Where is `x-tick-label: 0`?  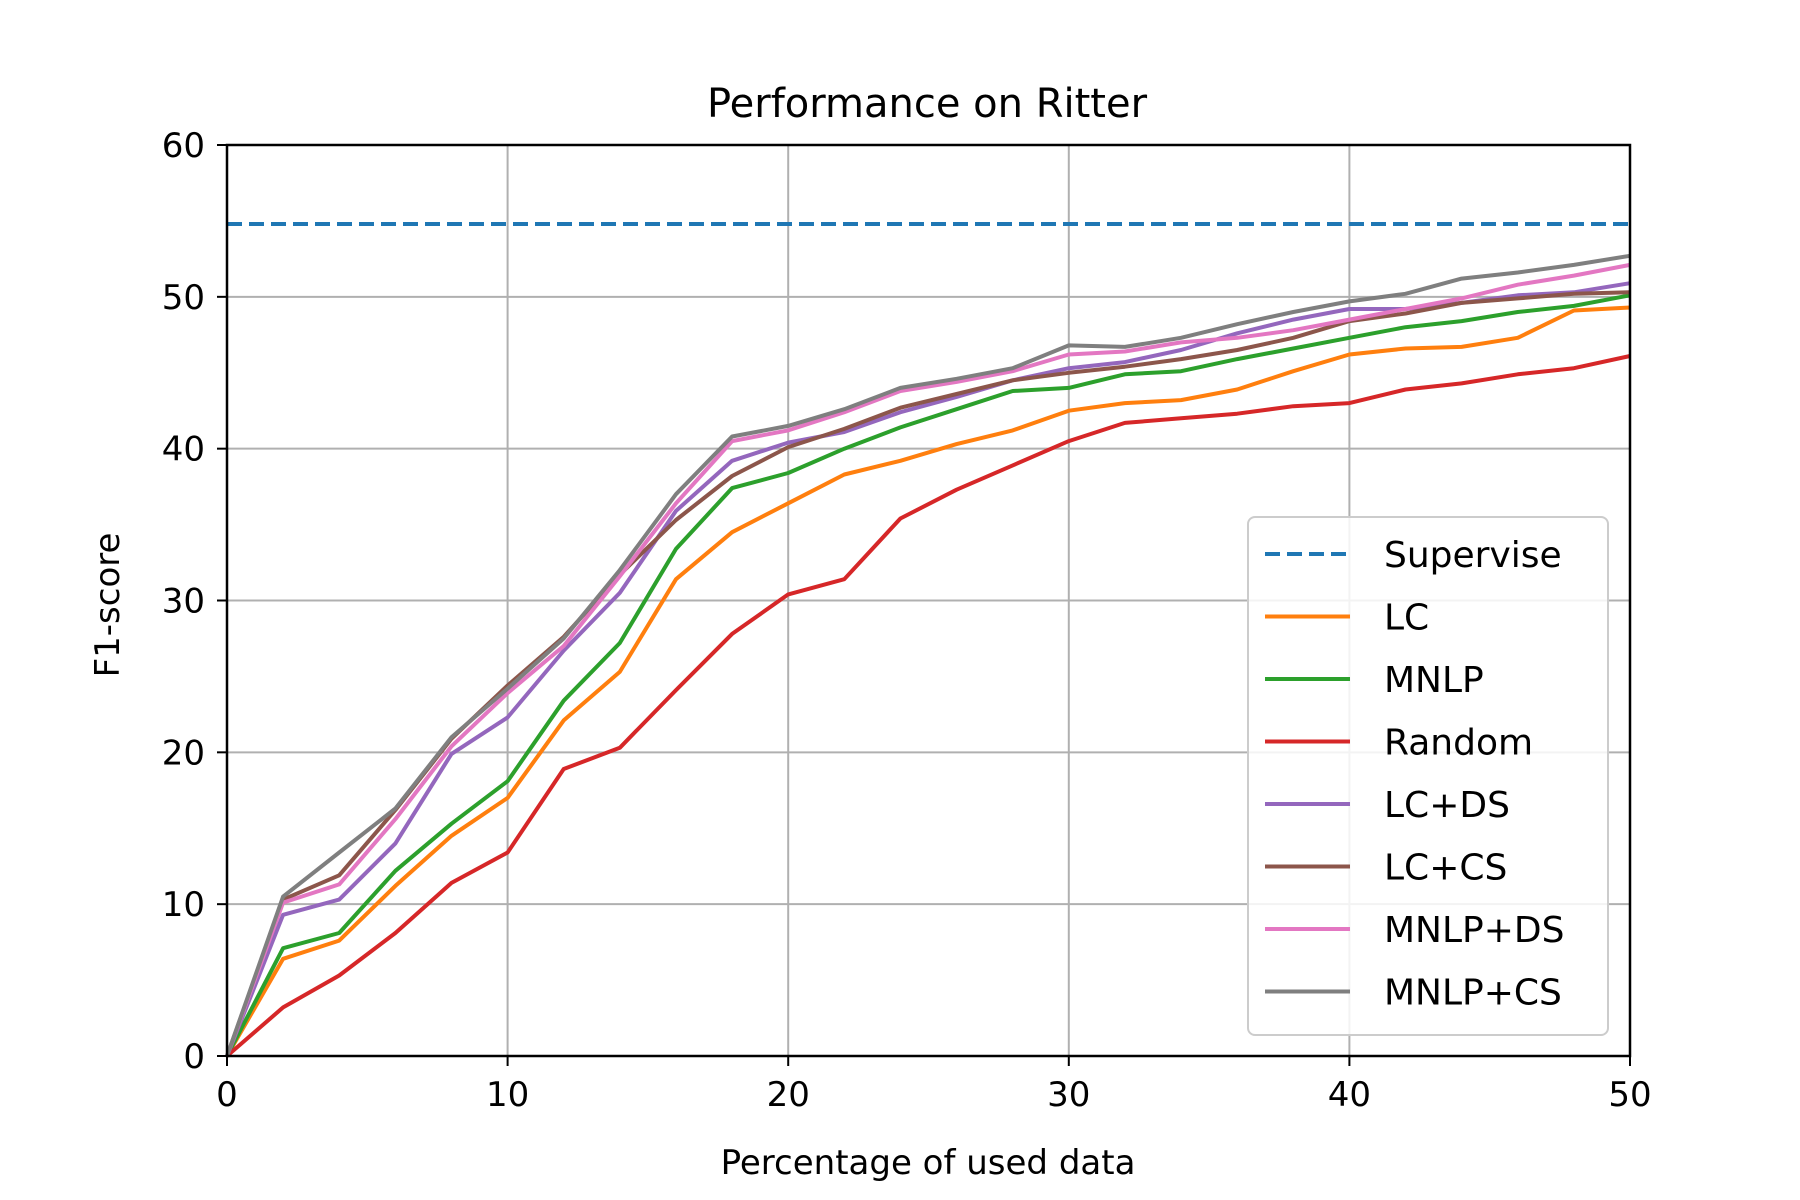 x-tick-label: 0 is located at coordinates (227, 1095).